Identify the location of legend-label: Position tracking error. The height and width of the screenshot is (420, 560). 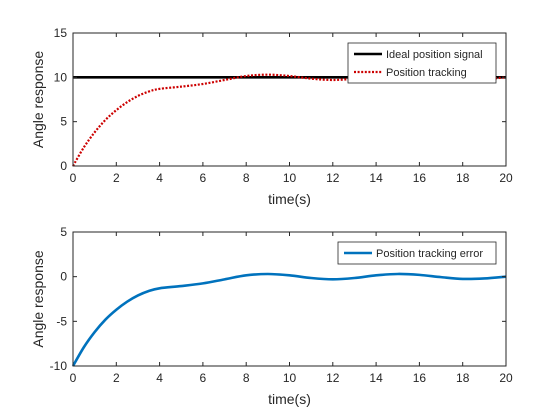
(429, 254).